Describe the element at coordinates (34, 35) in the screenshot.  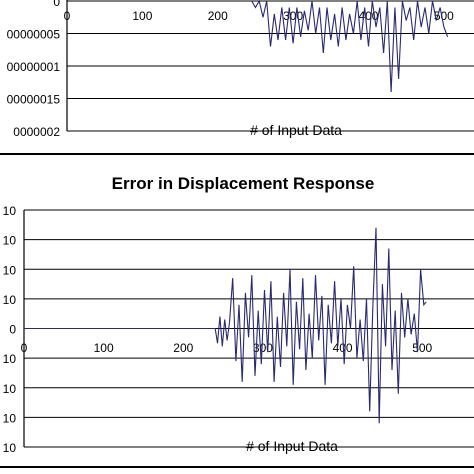
I see `top-y-tick-label: 00000005` at that location.